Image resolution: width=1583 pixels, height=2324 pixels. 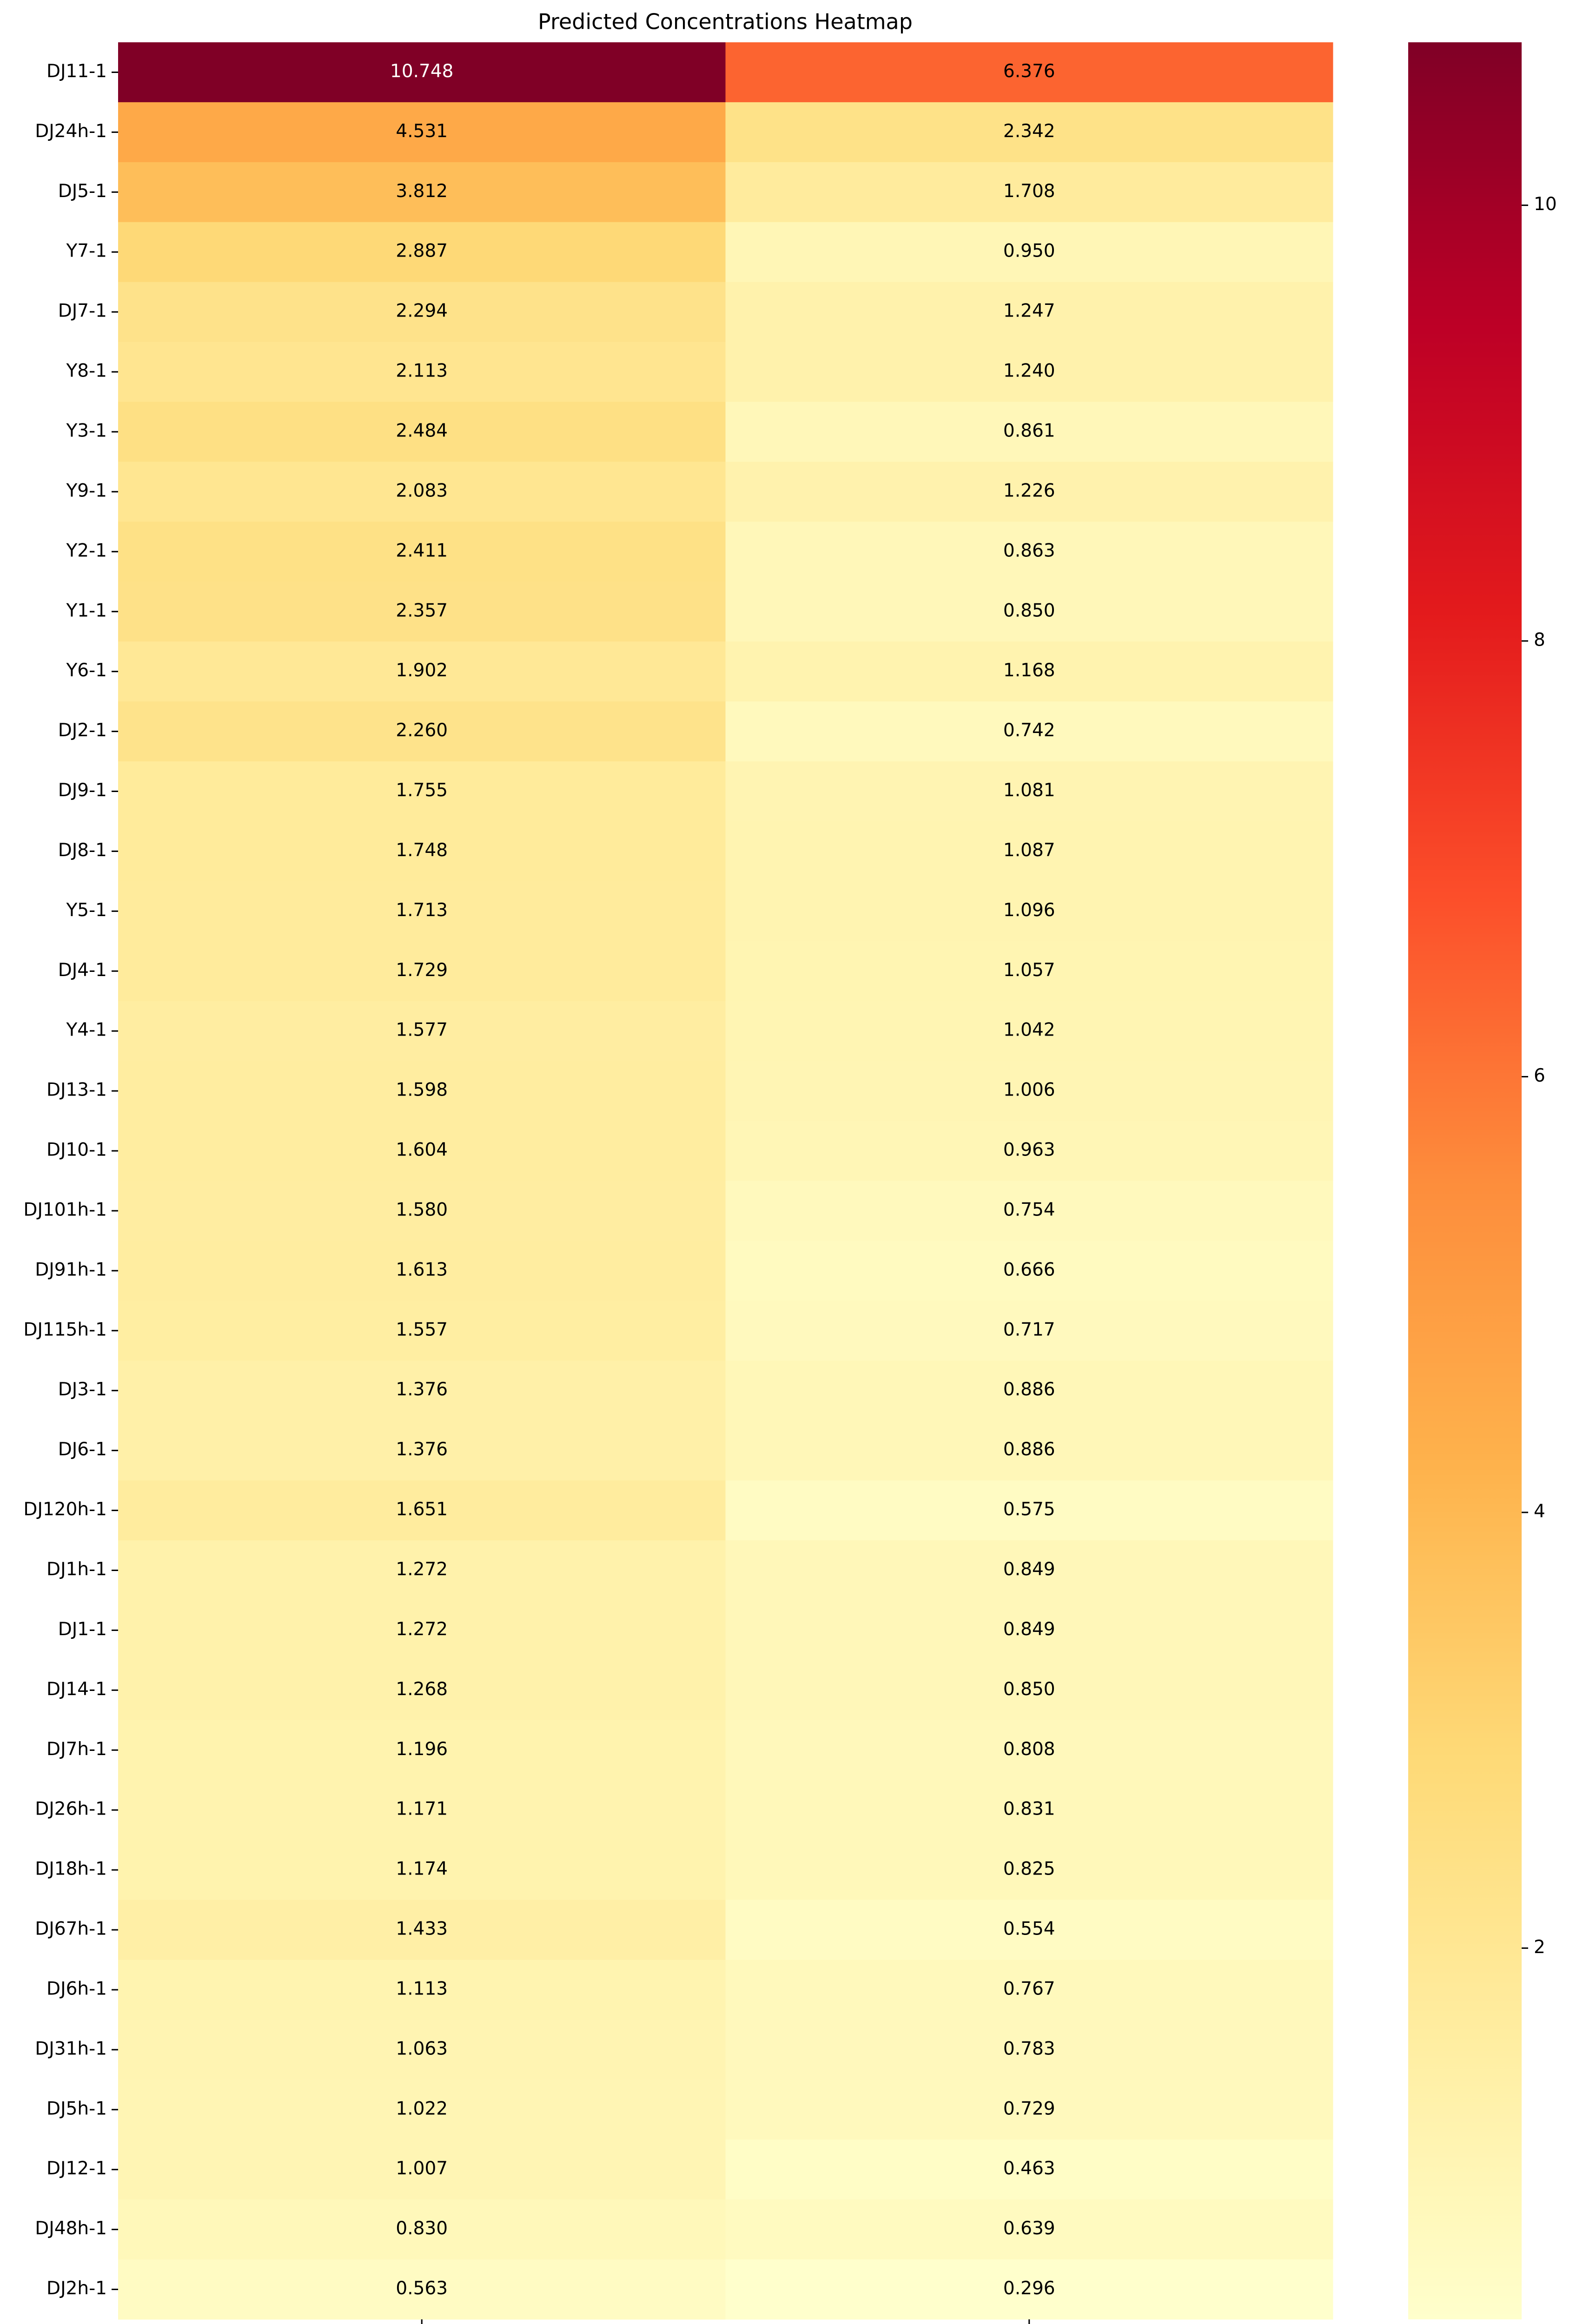 What do you see at coordinates (422, 790) in the screenshot?
I see `cell-label: 1.755` at bounding box center [422, 790].